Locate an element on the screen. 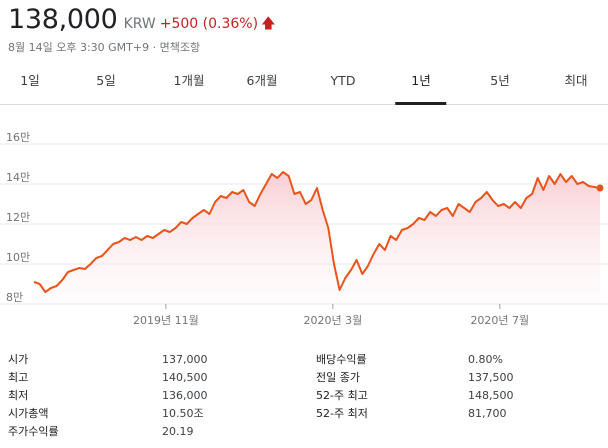 The image size is (608, 448). tab-label: YTD is located at coordinates (343, 80).